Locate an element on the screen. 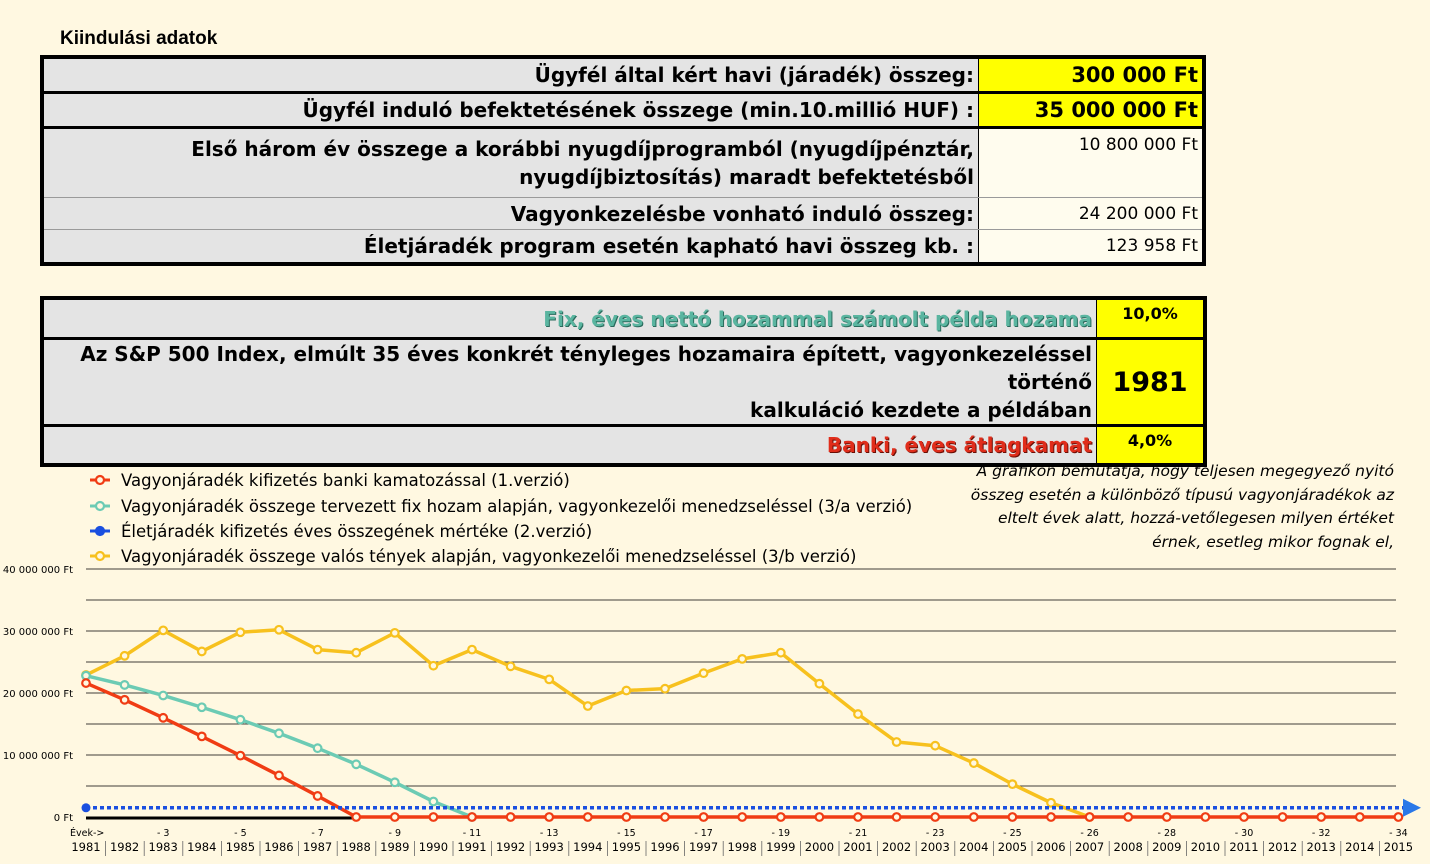 The image size is (1430, 864). x-tick-label: - 28 is located at coordinates (1167, 833).